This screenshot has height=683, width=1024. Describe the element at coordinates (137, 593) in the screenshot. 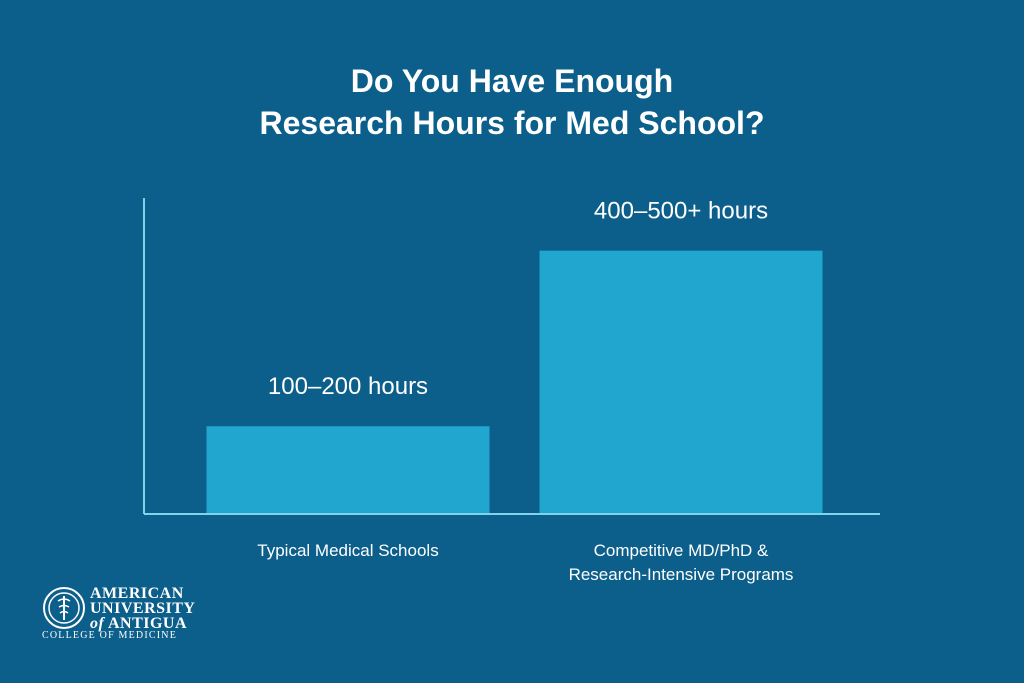

I see `logo-line-american: AMERICAN` at that location.